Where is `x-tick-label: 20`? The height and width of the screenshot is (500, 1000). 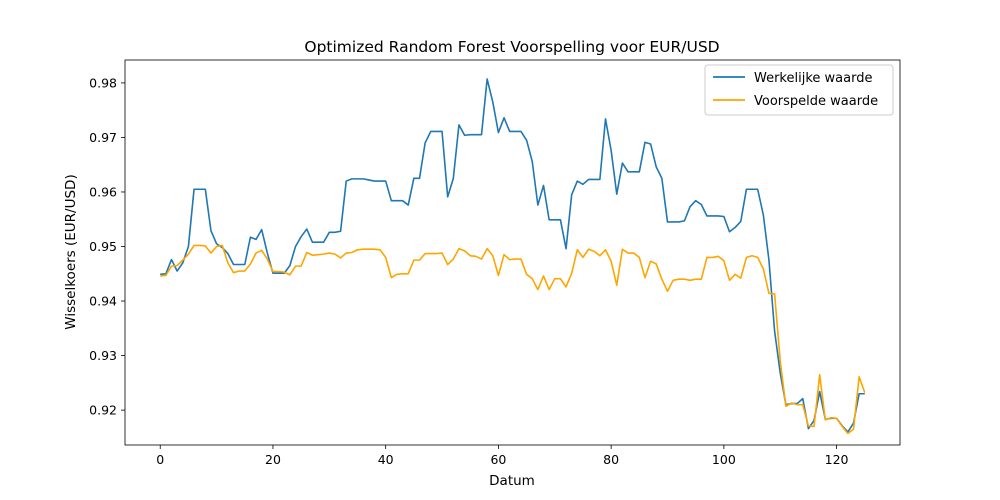
x-tick-label: 20 is located at coordinates (273, 459).